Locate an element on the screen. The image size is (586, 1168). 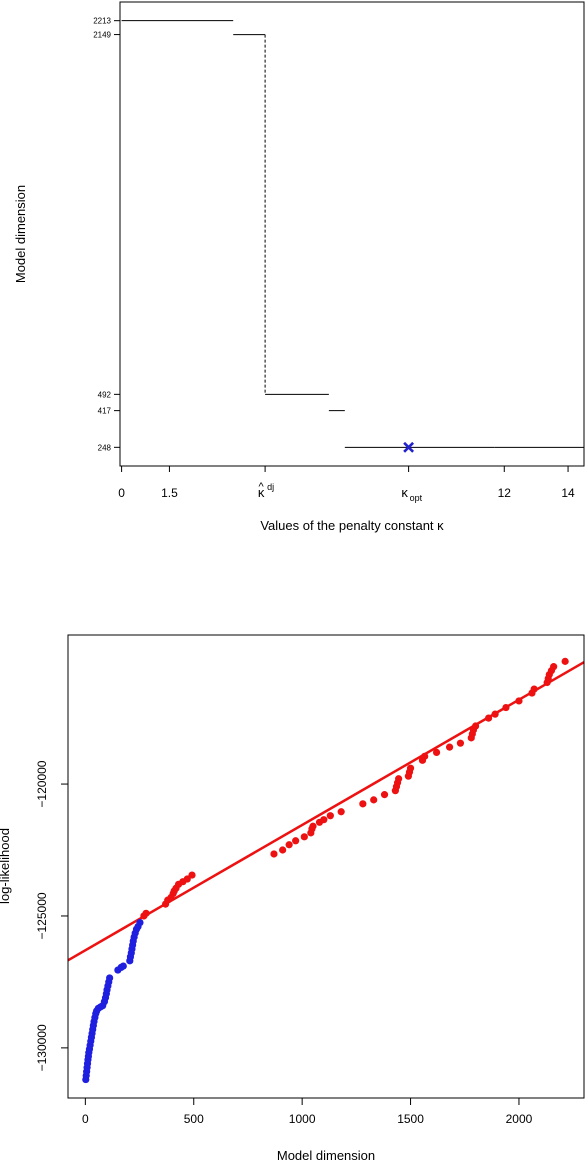
plot1-y-tick-label-0: 2213 is located at coordinates (102, 21).